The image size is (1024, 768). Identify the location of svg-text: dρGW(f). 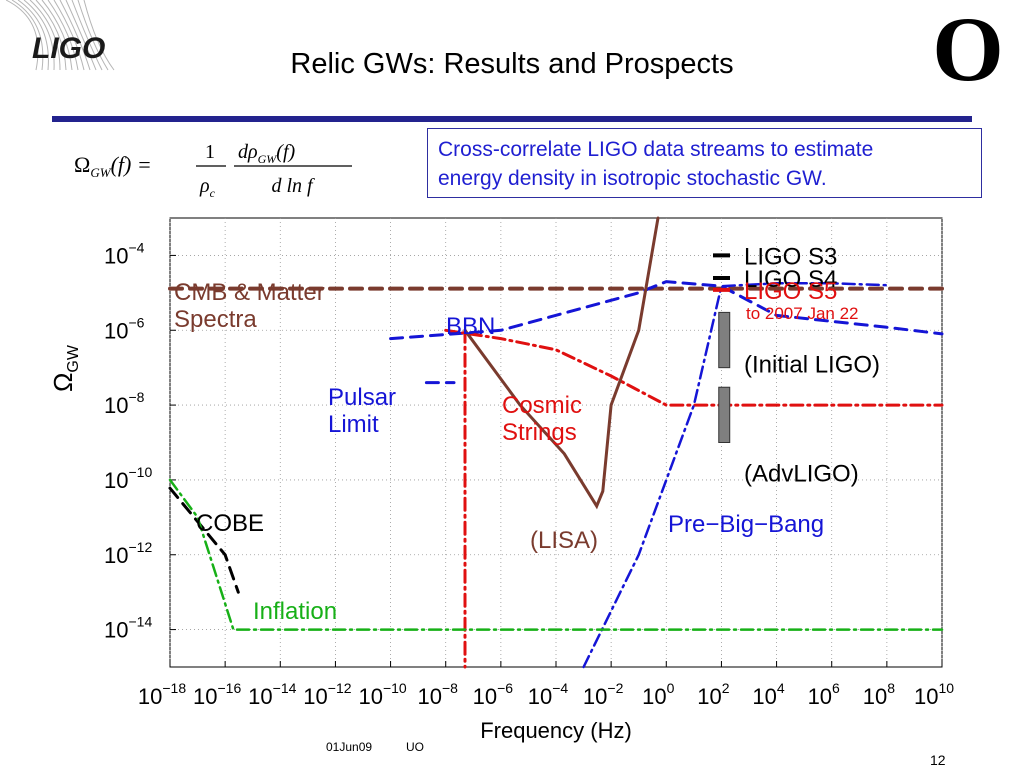
(266, 153).